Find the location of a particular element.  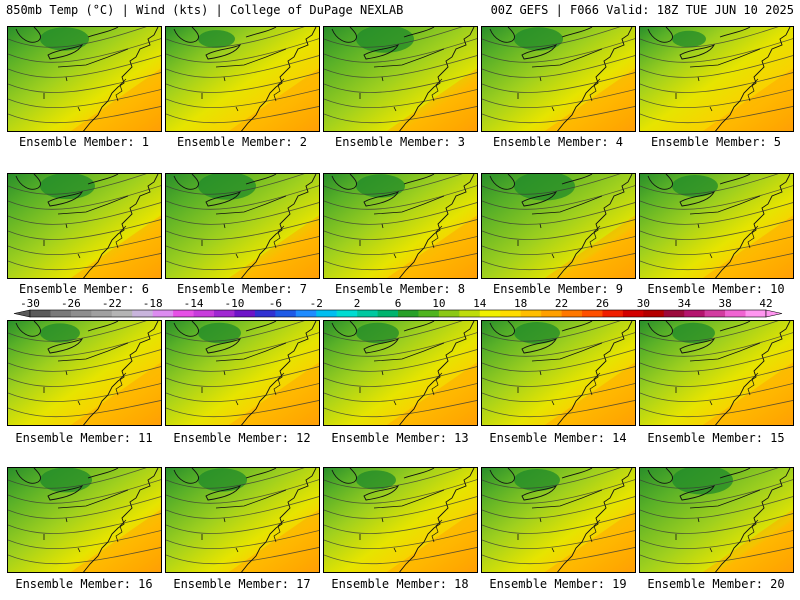

colorbar-tick-label: 14 is located at coordinates (480, 303).